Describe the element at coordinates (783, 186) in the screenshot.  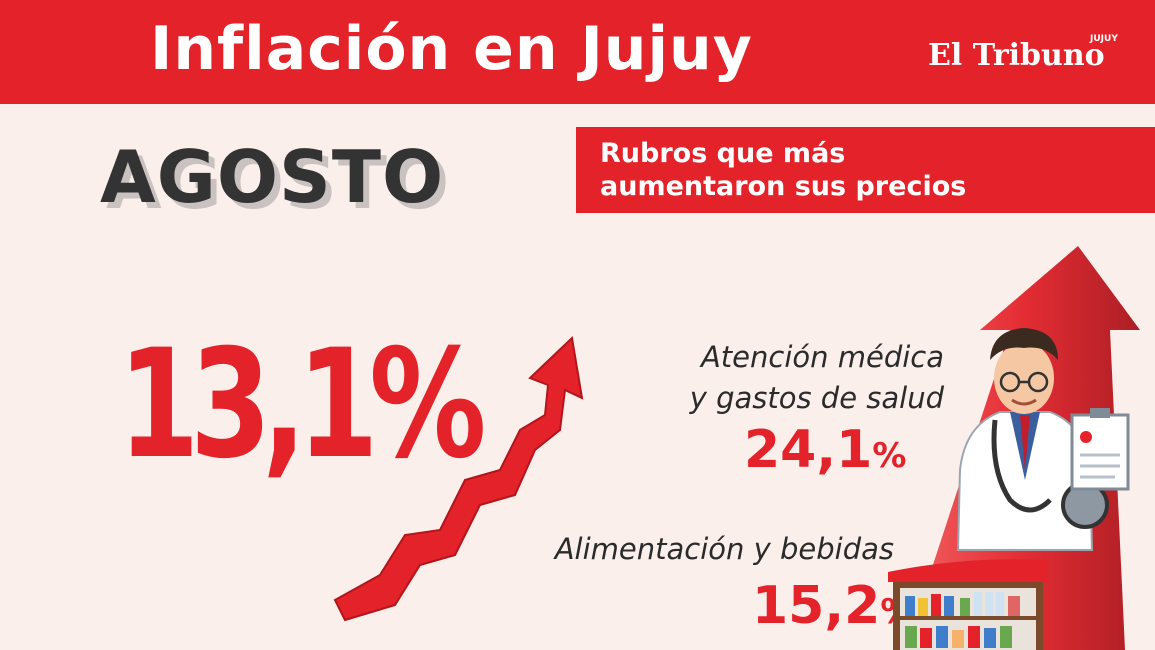
I see `rubros-line-2: aumentaron sus precios` at that location.